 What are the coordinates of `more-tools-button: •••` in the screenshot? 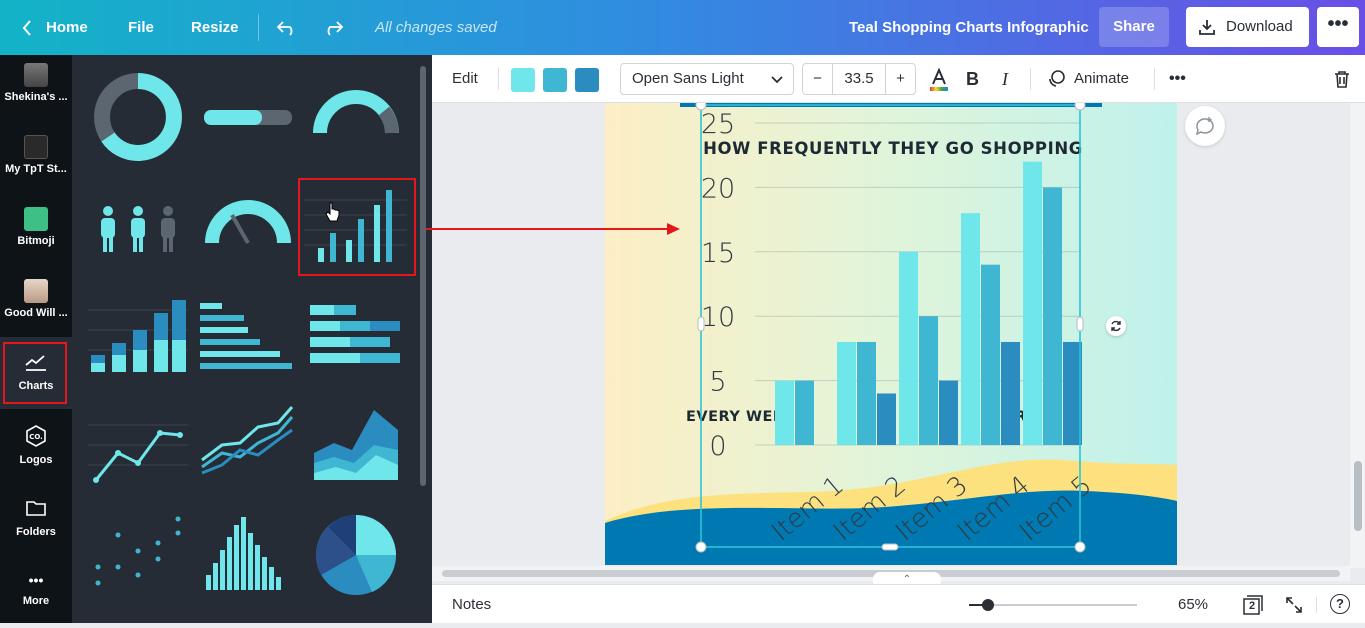 It's located at (1177, 79).